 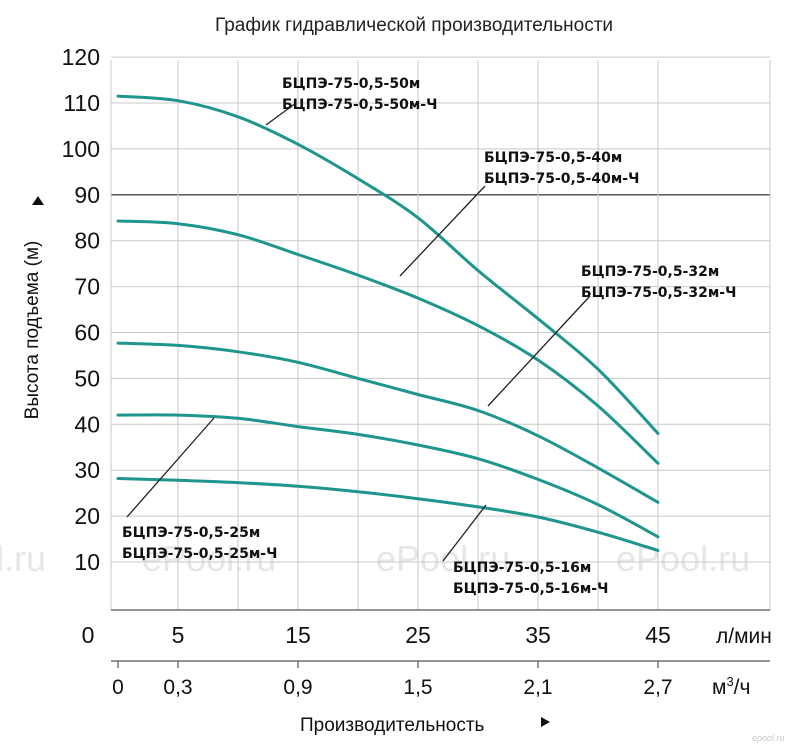 What do you see at coordinates (553, 158) in the screenshot?
I see `series-label-line1: БЦПЭ-75-0,5-40м` at bounding box center [553, 158].